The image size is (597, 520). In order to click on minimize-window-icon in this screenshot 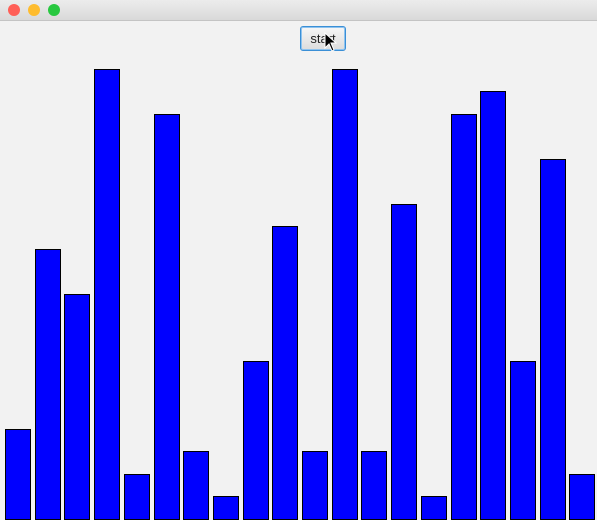, I will do `click(34, 10)`.